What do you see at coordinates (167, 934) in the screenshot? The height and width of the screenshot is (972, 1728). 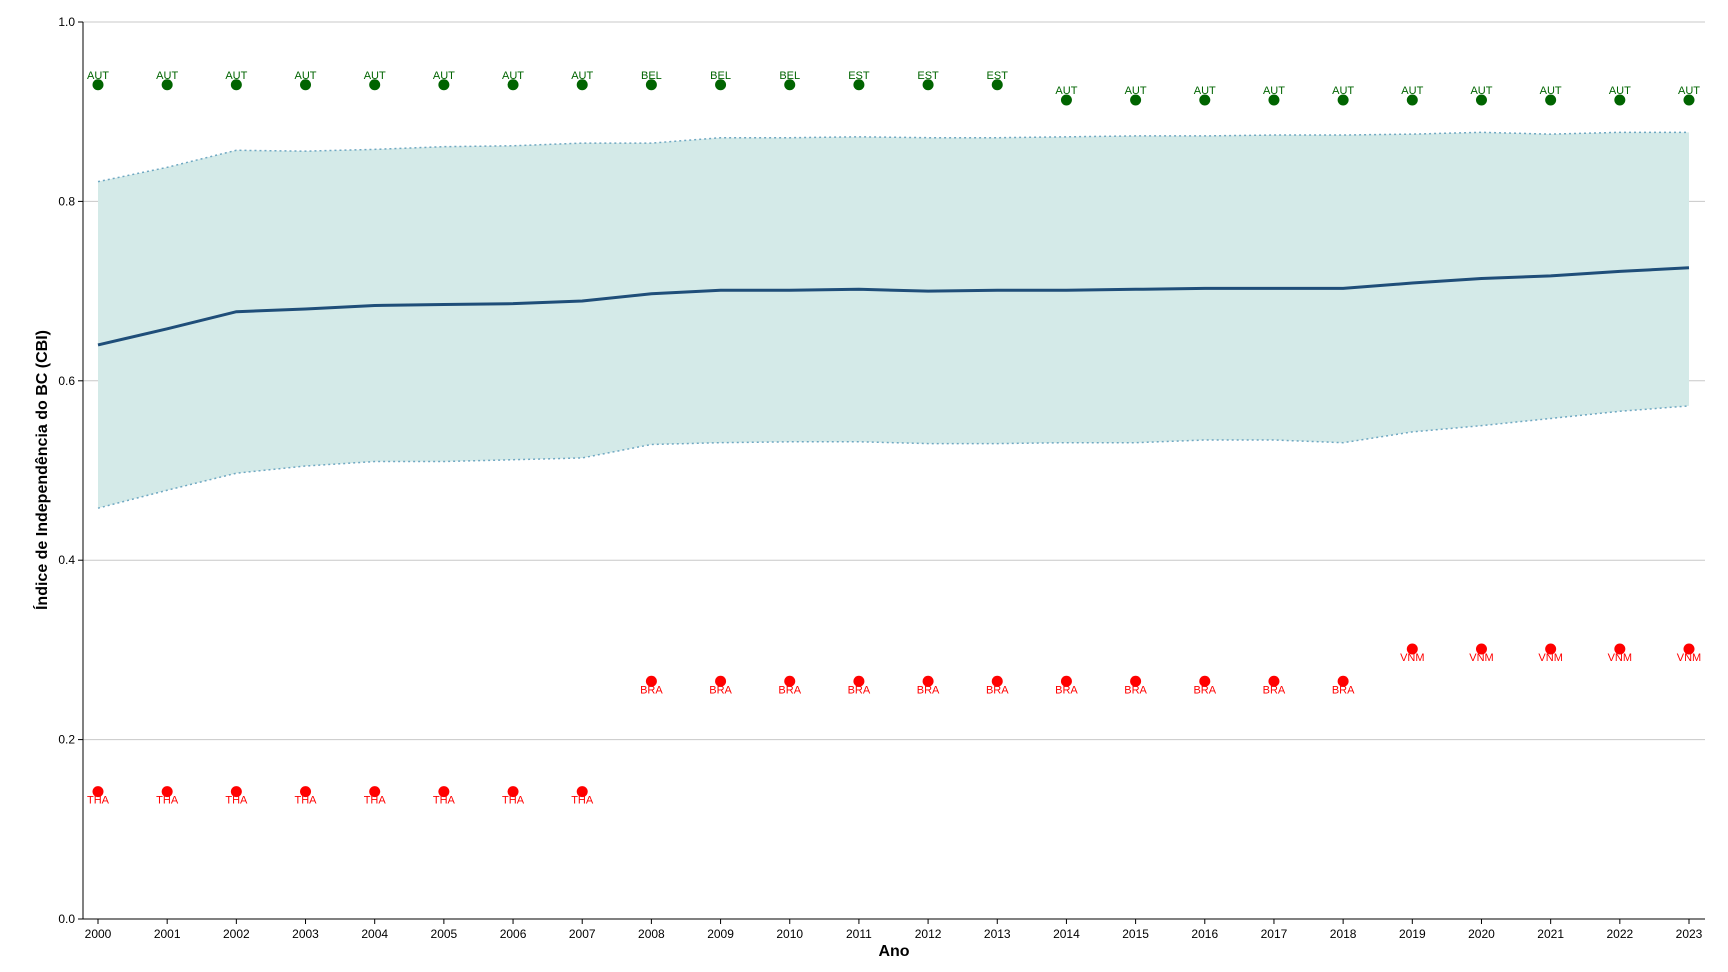 I see `x-tick-label: 2001` at bounding box center [167, 934].